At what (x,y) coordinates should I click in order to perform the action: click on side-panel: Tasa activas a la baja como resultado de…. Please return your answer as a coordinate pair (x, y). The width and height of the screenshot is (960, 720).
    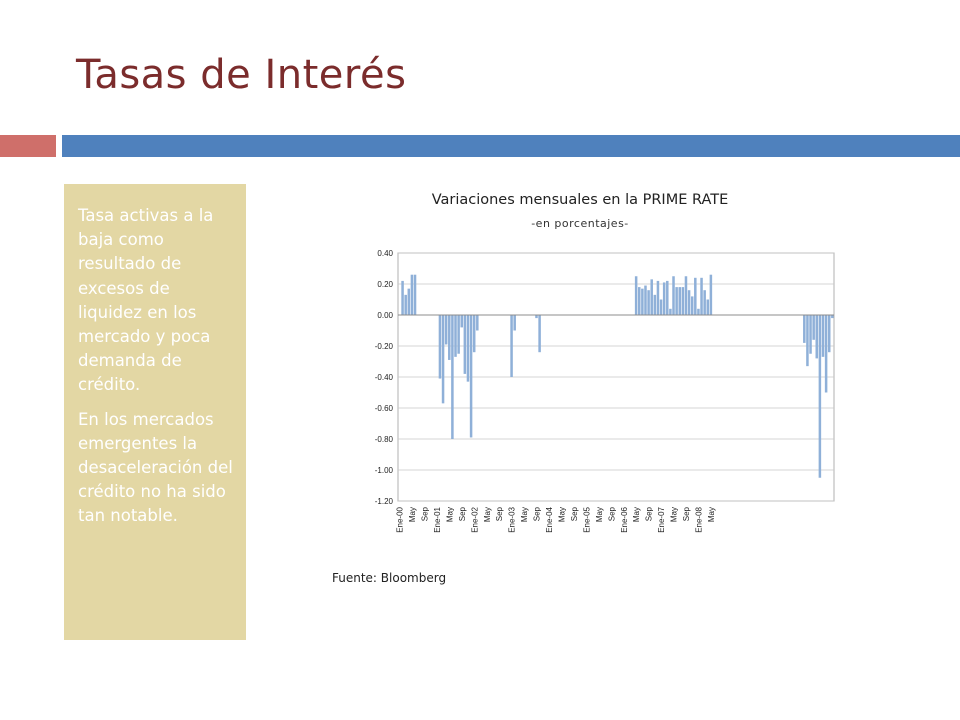
    Looking at the image, I should click on (155, 412).